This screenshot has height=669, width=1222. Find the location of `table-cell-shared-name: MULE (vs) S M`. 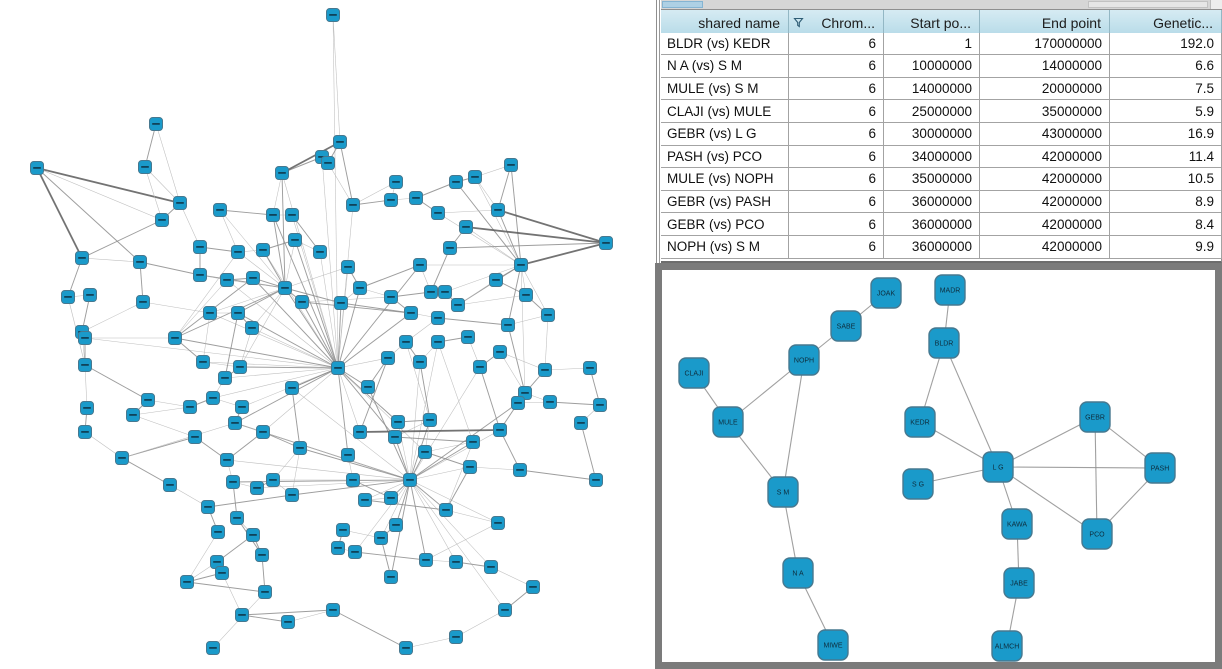

table-cell-shared-name: MULE (vs) S M is located at coordinates (725, 89).